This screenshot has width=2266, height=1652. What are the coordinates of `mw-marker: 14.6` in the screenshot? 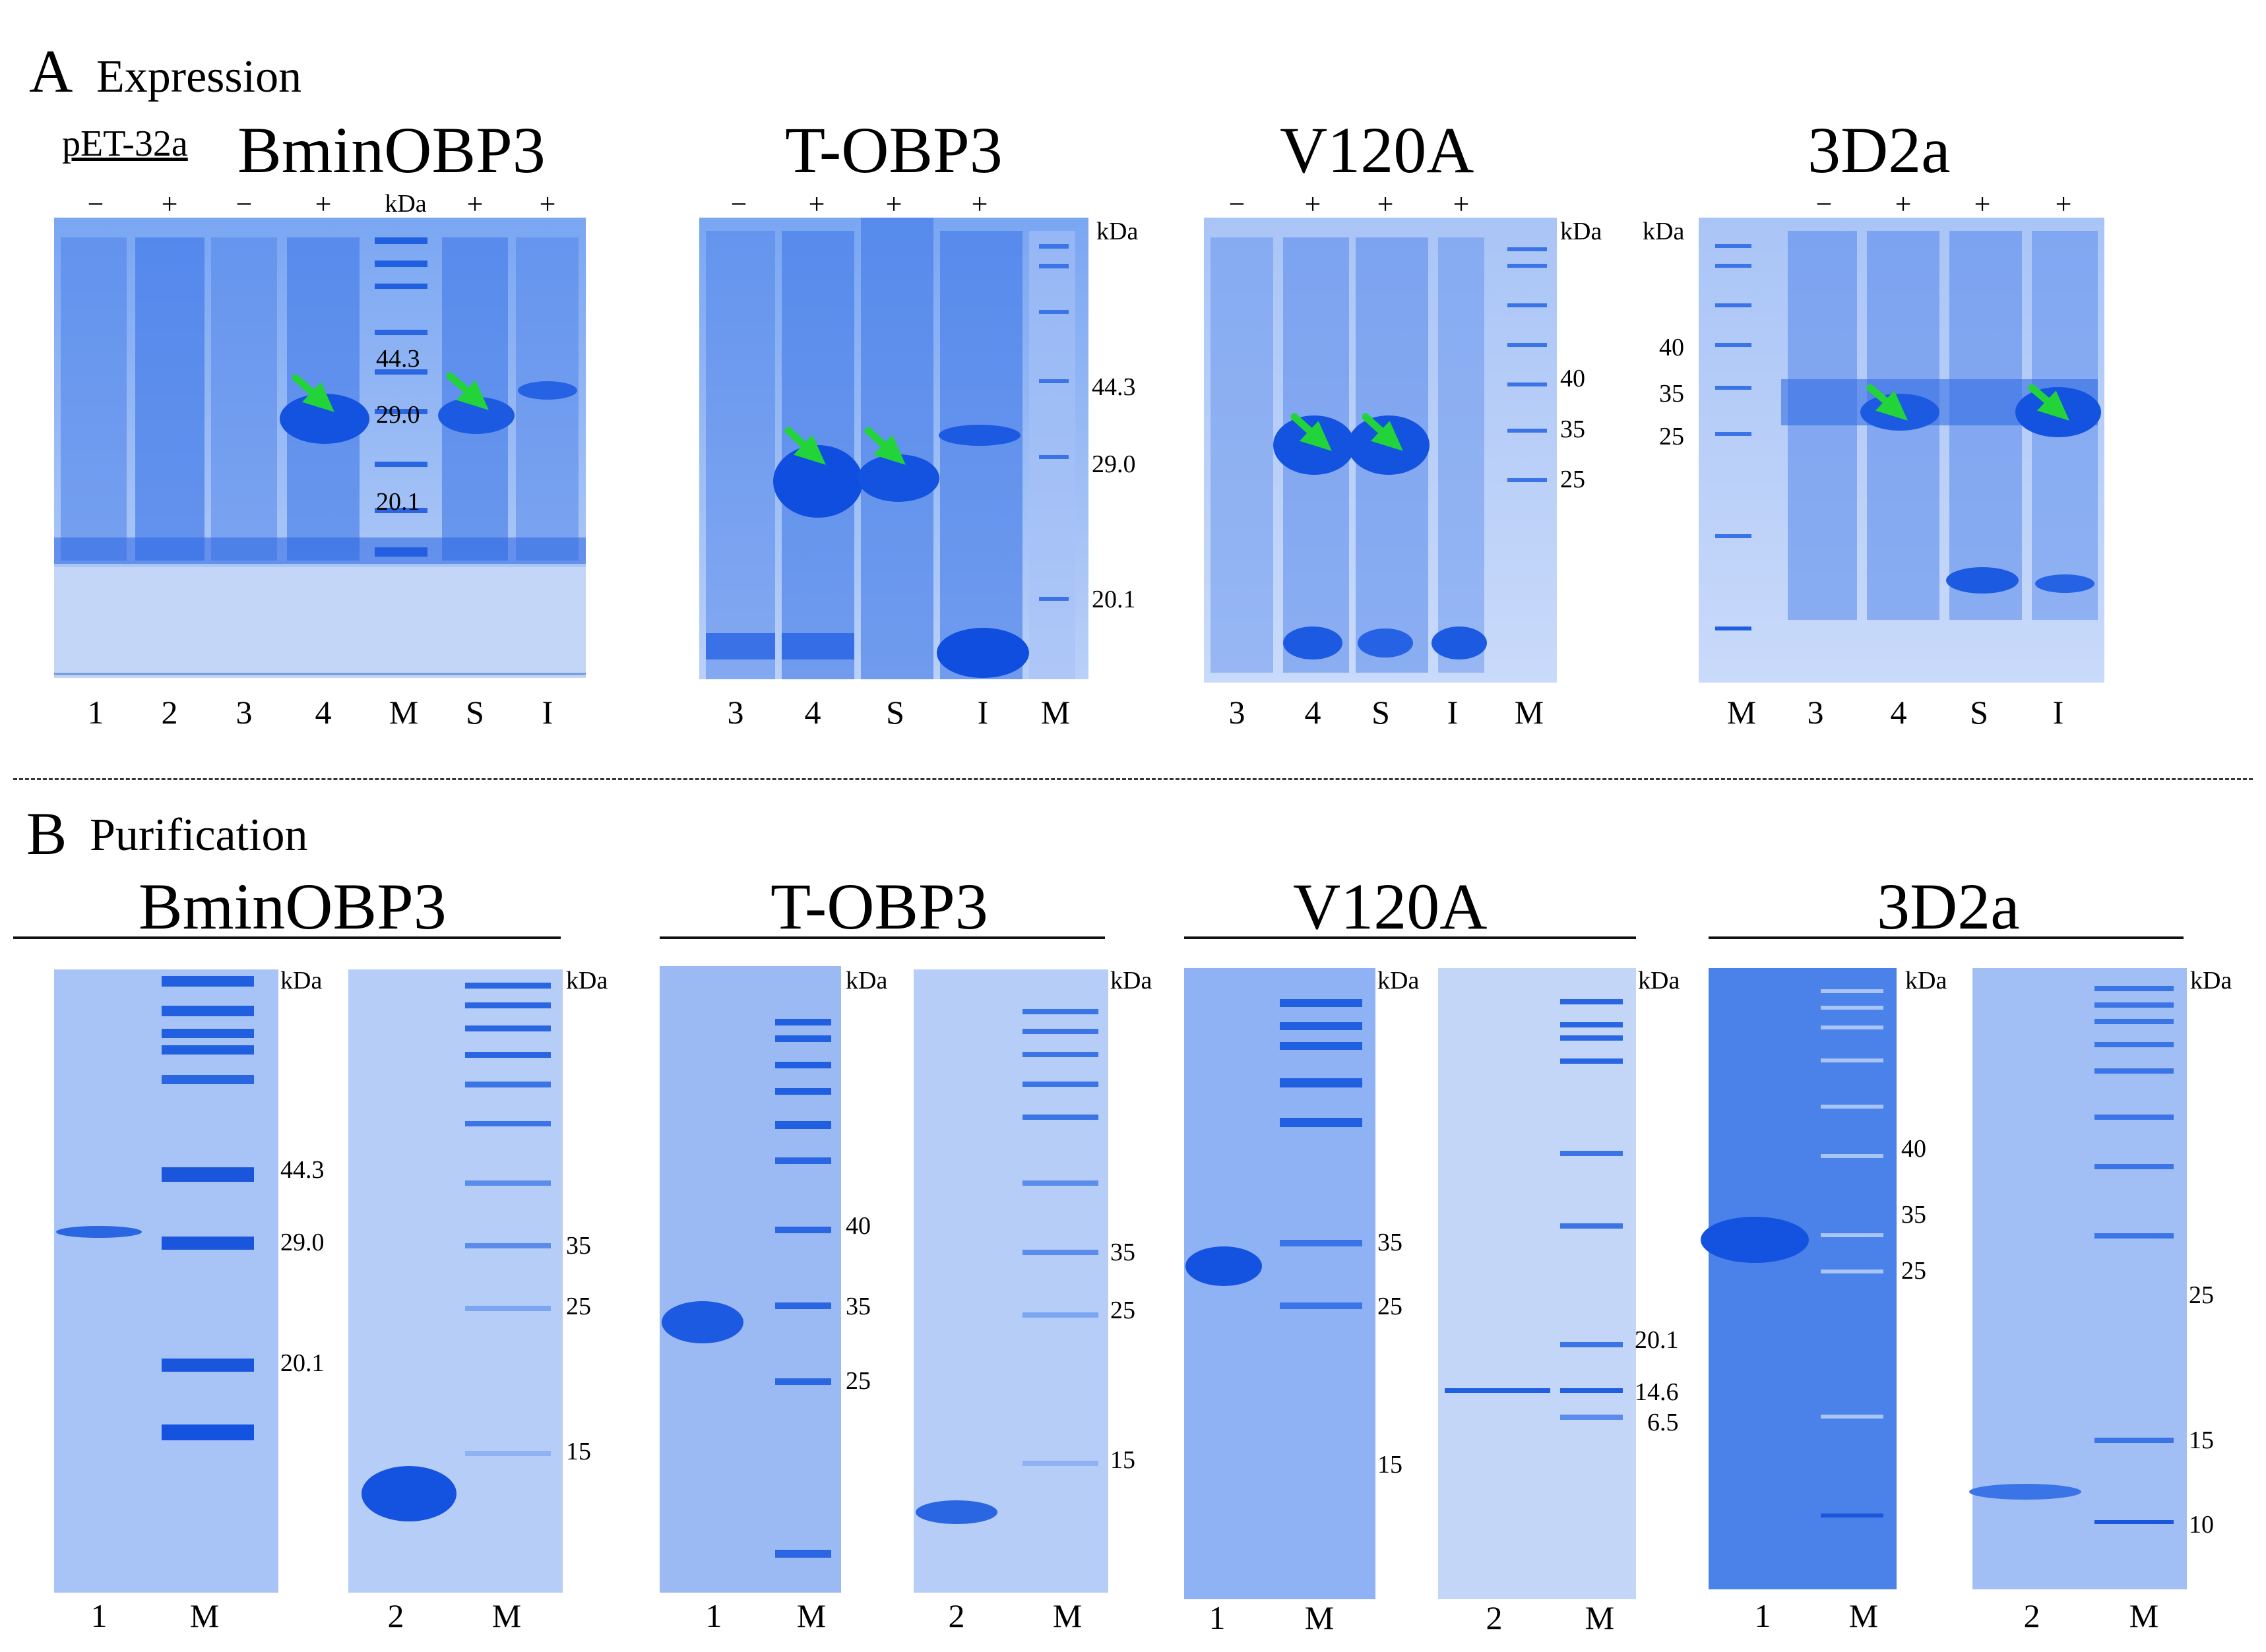 It's located at (1657, 1392).